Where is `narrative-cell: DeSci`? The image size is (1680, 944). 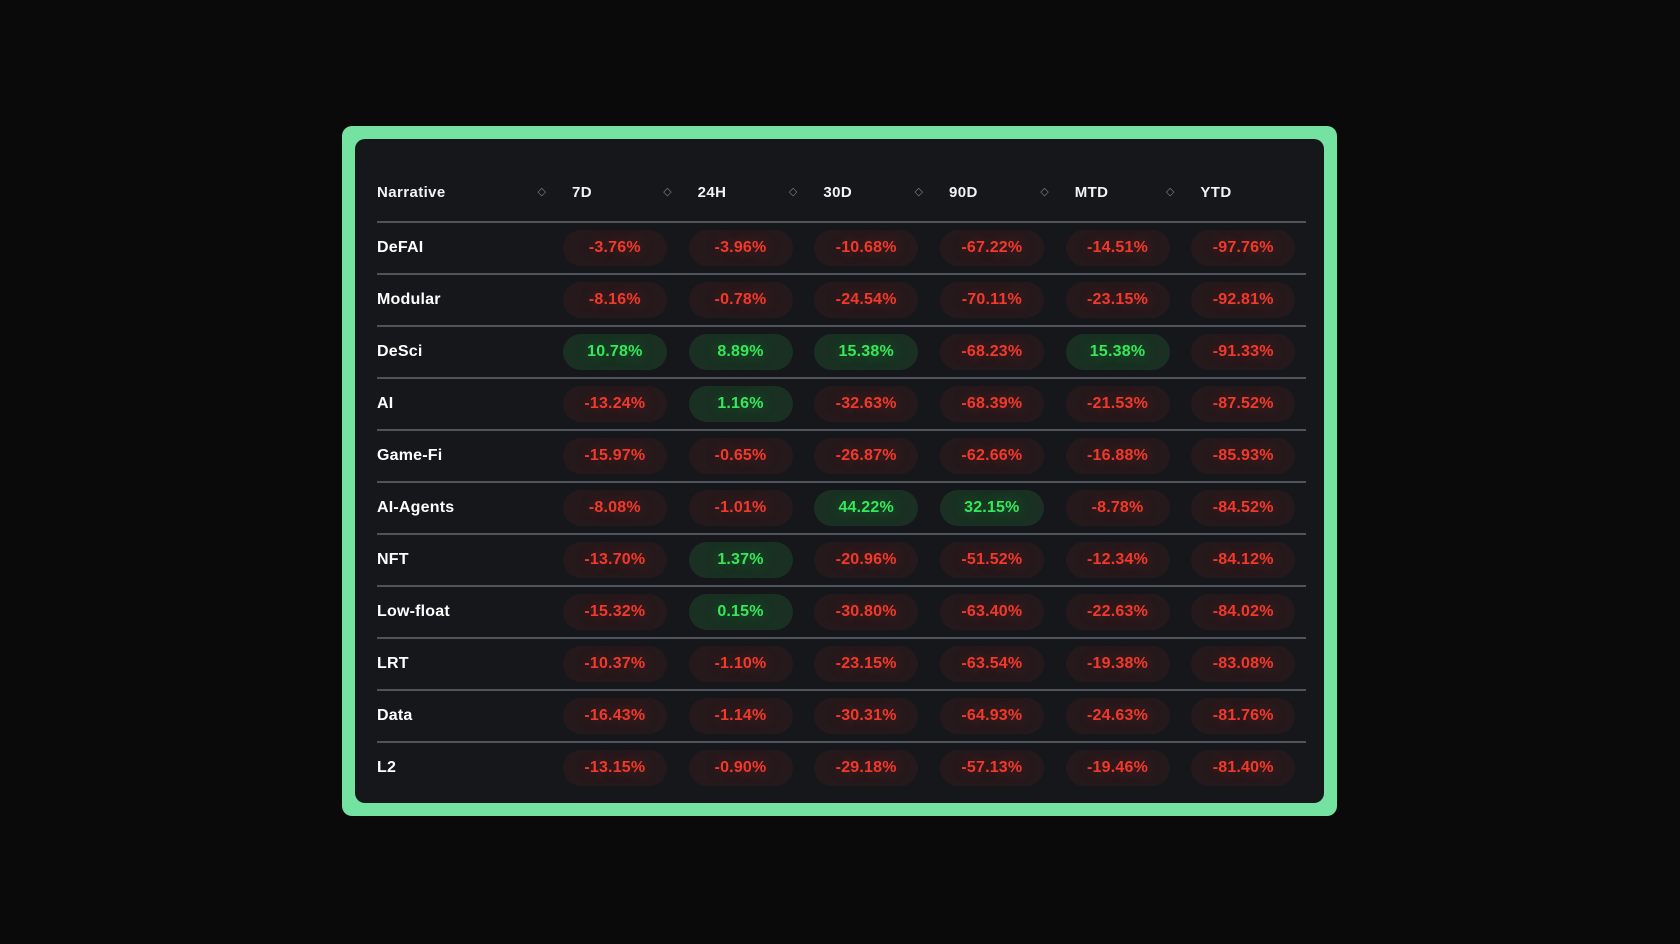 narrative-cell: DeSci is located at coordinates (464, 352).